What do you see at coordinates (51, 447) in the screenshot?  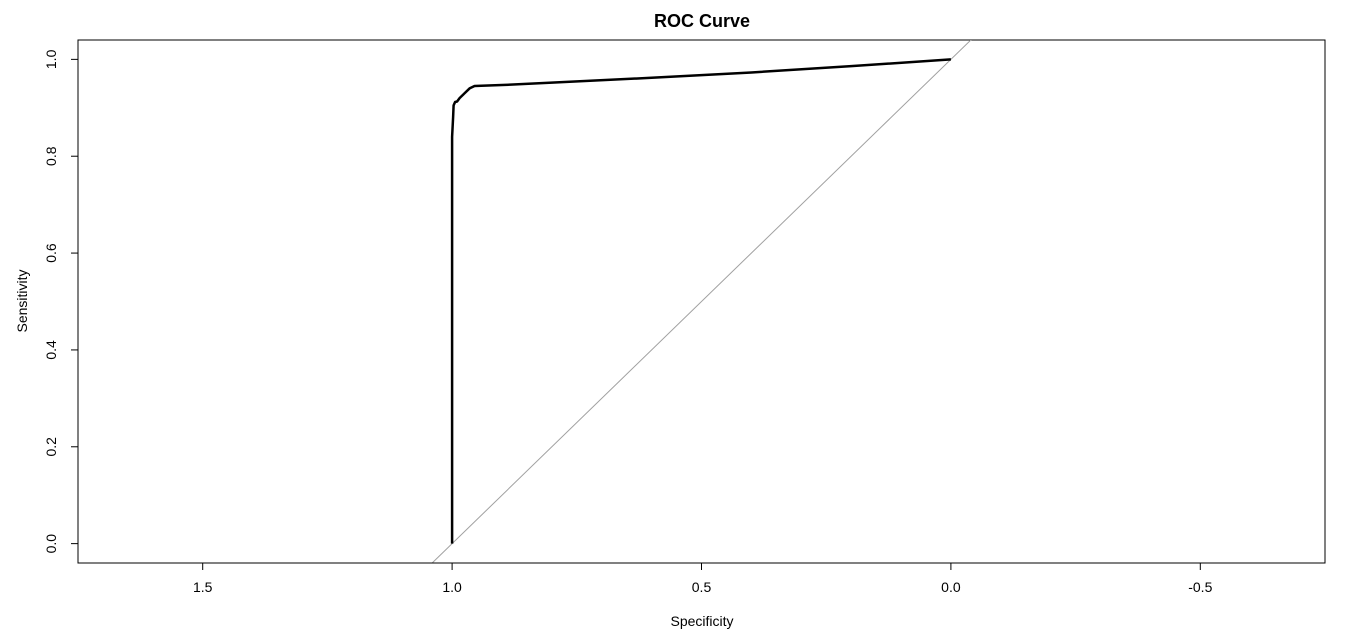 I see `y-tick-label: 0.2` at bounding box center [51, 447].